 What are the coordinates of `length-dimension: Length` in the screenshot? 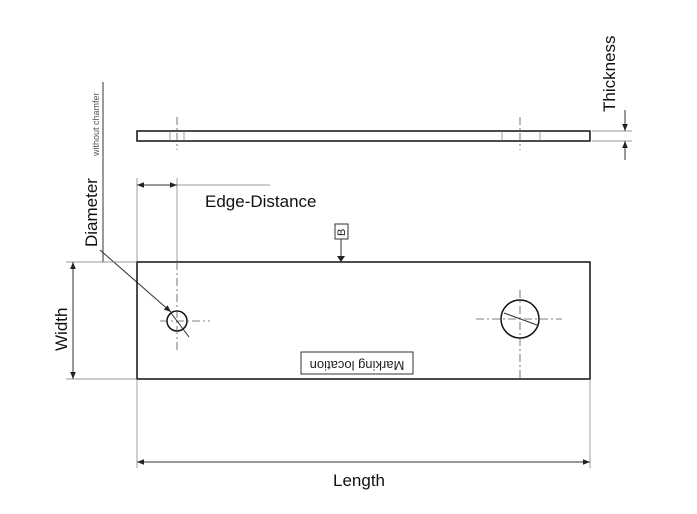 It's located at (363, 434).